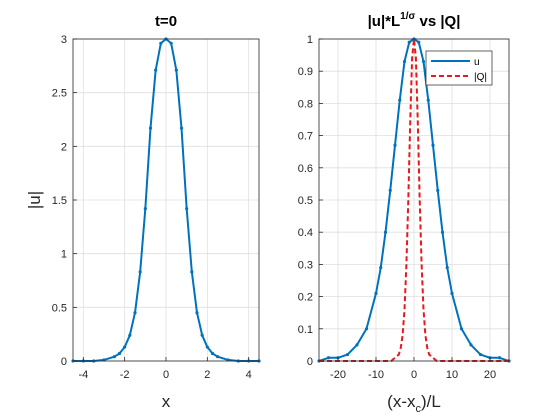 The height and width of the screenshot is (420, 560). I want to click on right-x-tick-label: 20, so click(490, 375).